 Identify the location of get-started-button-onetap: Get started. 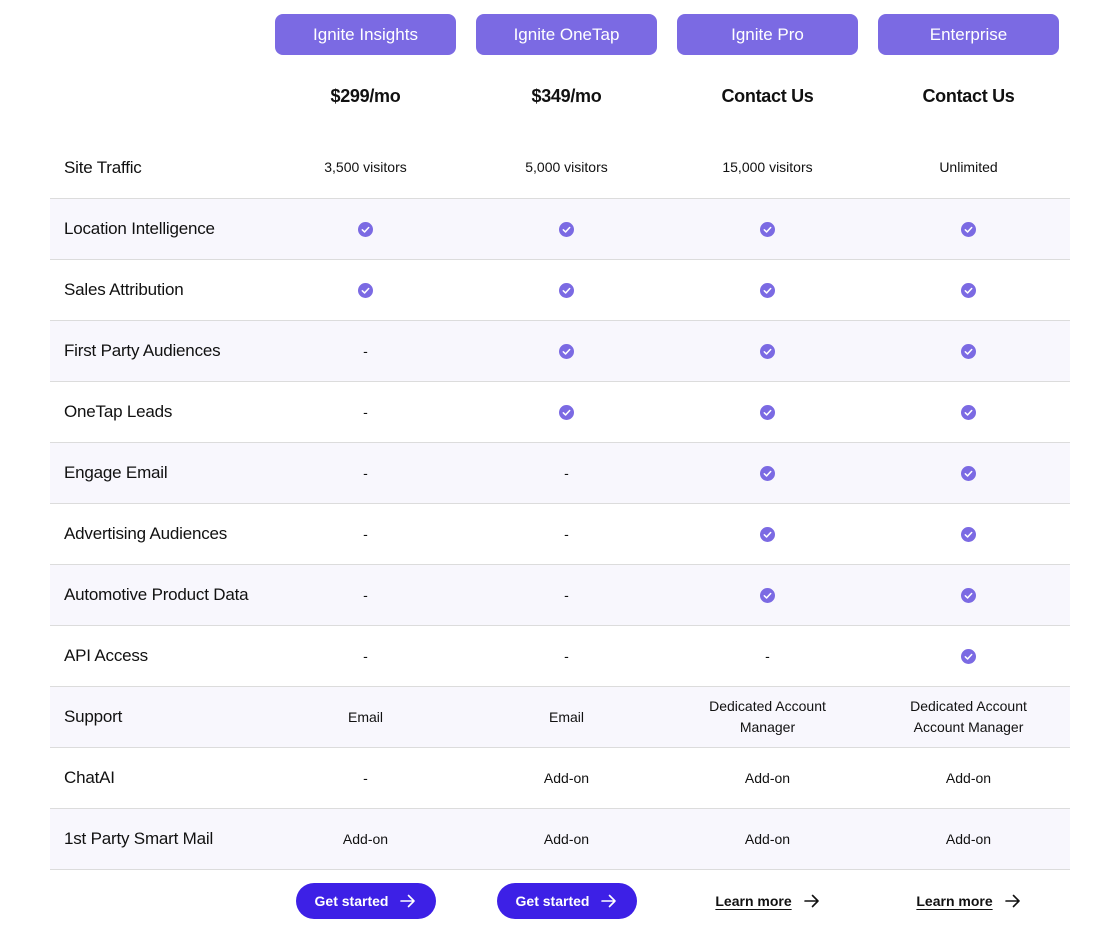
(566, 901).